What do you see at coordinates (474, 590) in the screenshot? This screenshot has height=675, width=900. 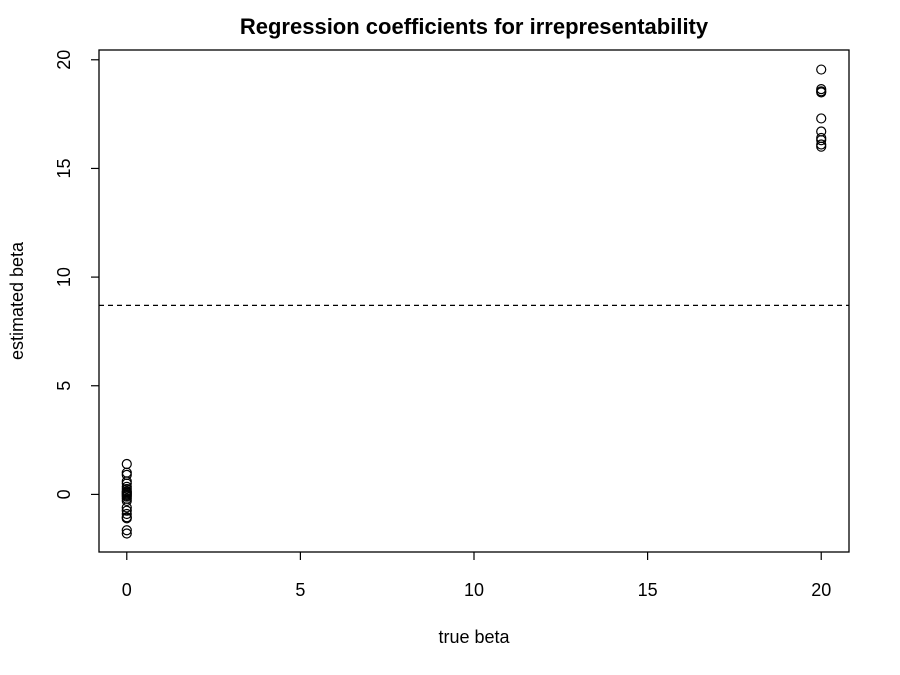 I see `x-tick-label: 10` at bounding box center [474, 590].